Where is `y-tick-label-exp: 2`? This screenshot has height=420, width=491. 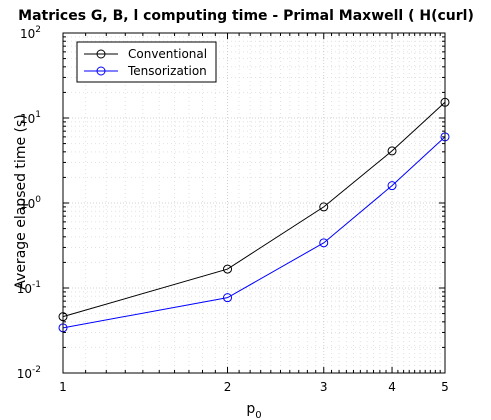
y-tick-label-exp: 2 is located at coordinates (38, 30).